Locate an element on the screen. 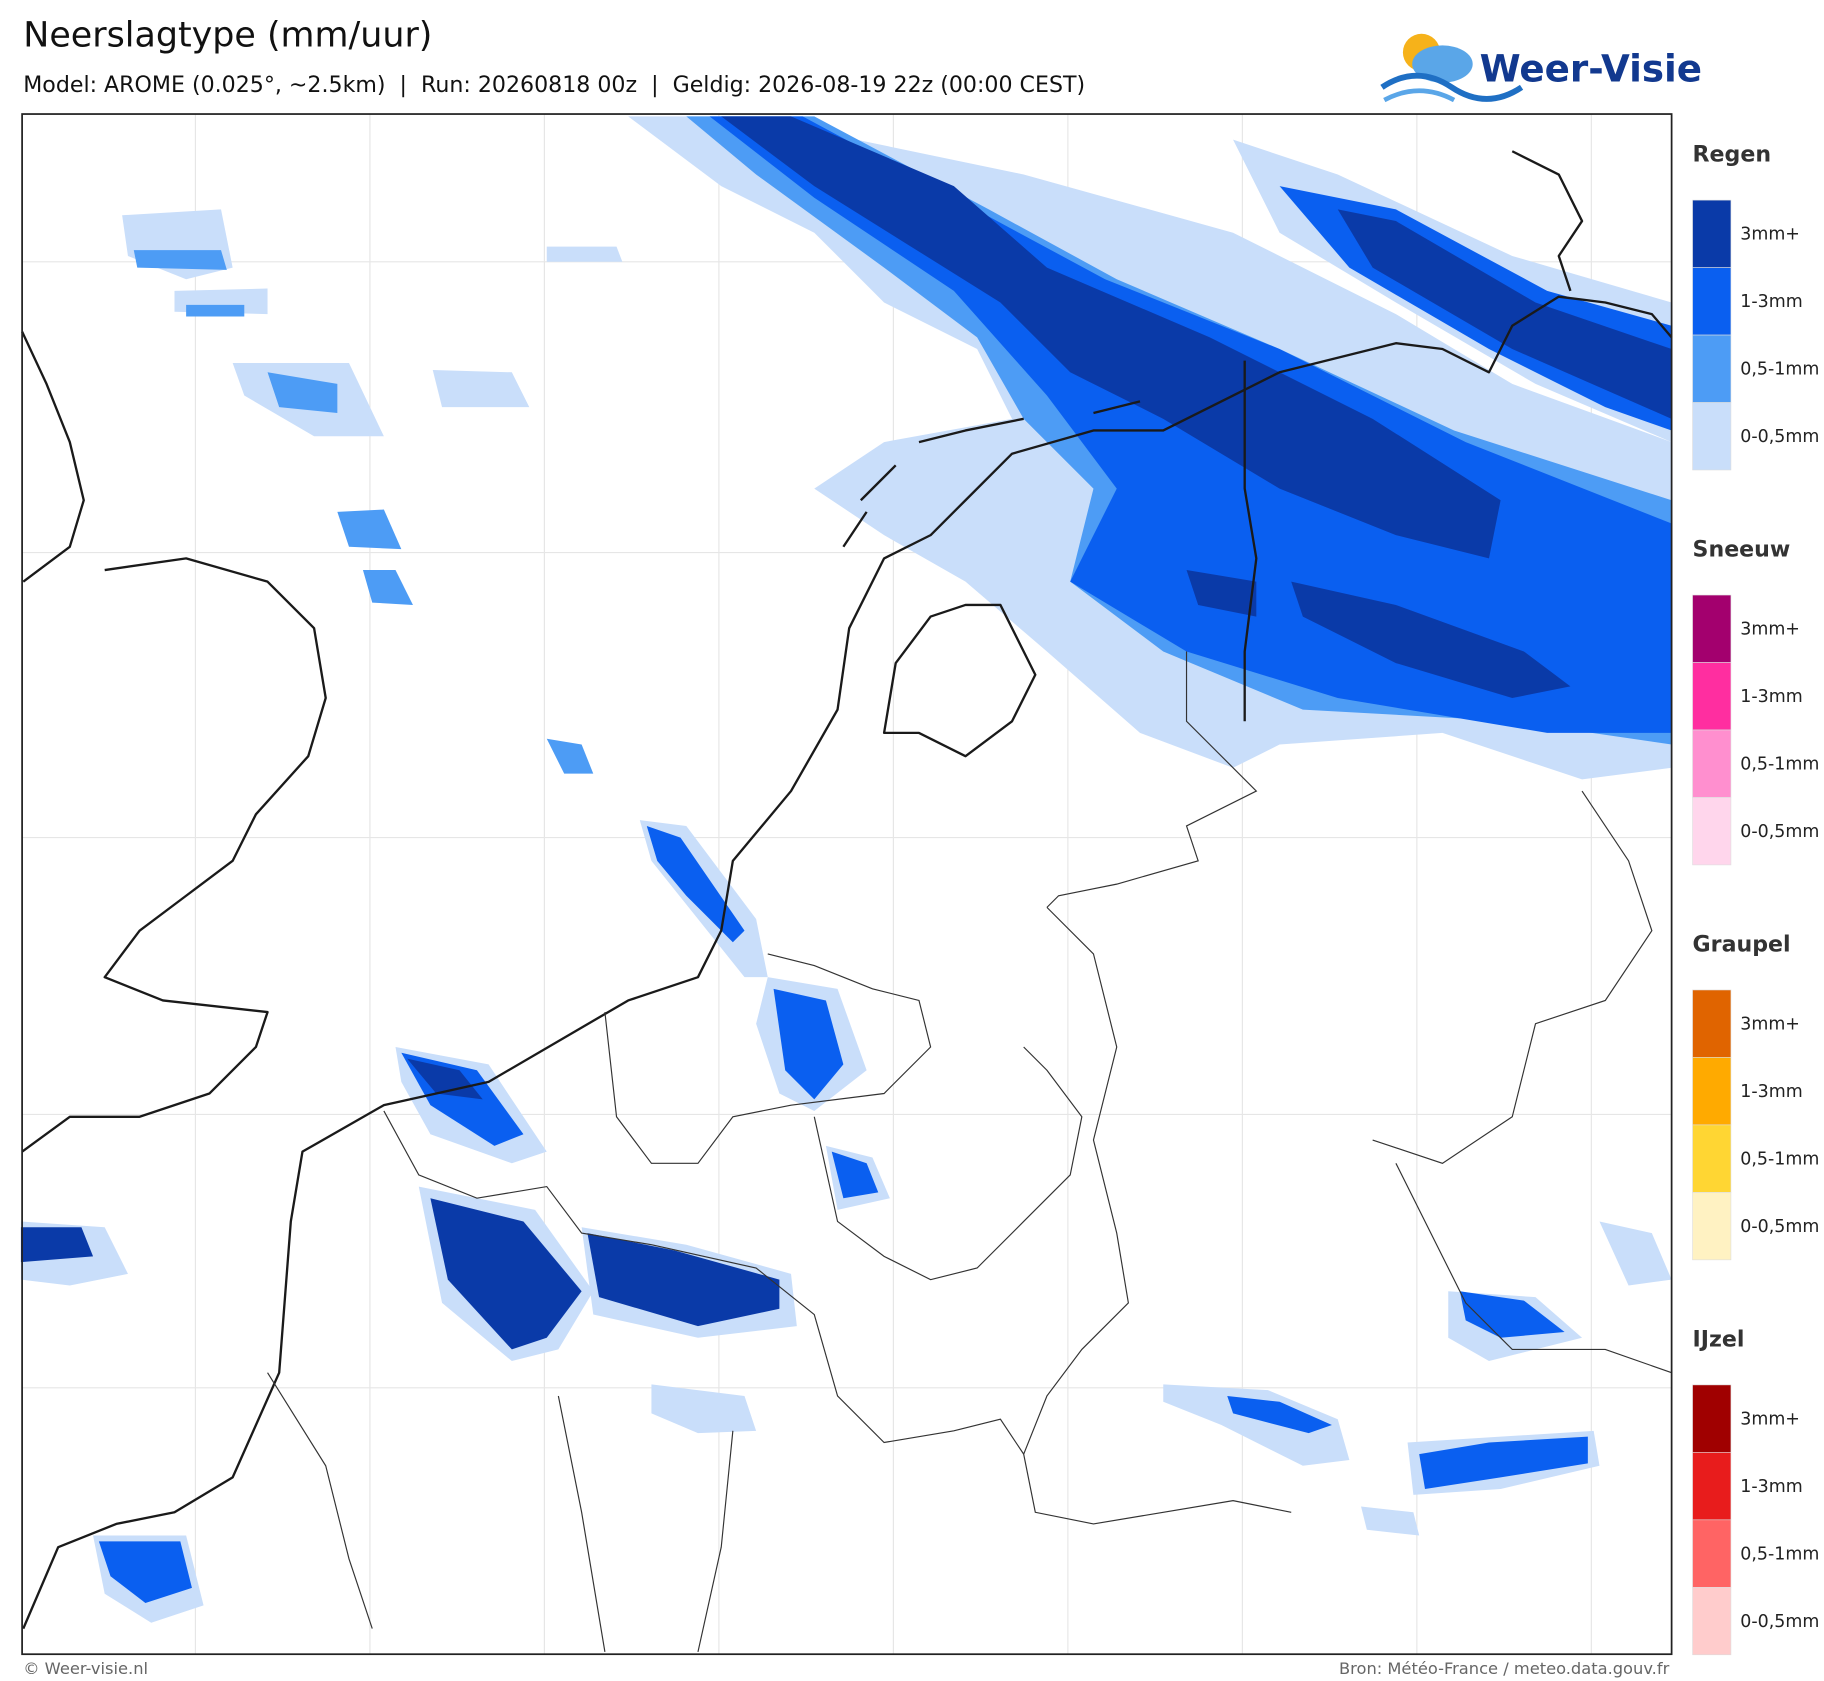  legend-title: IJzel is located at coordinates (1719, 1340).